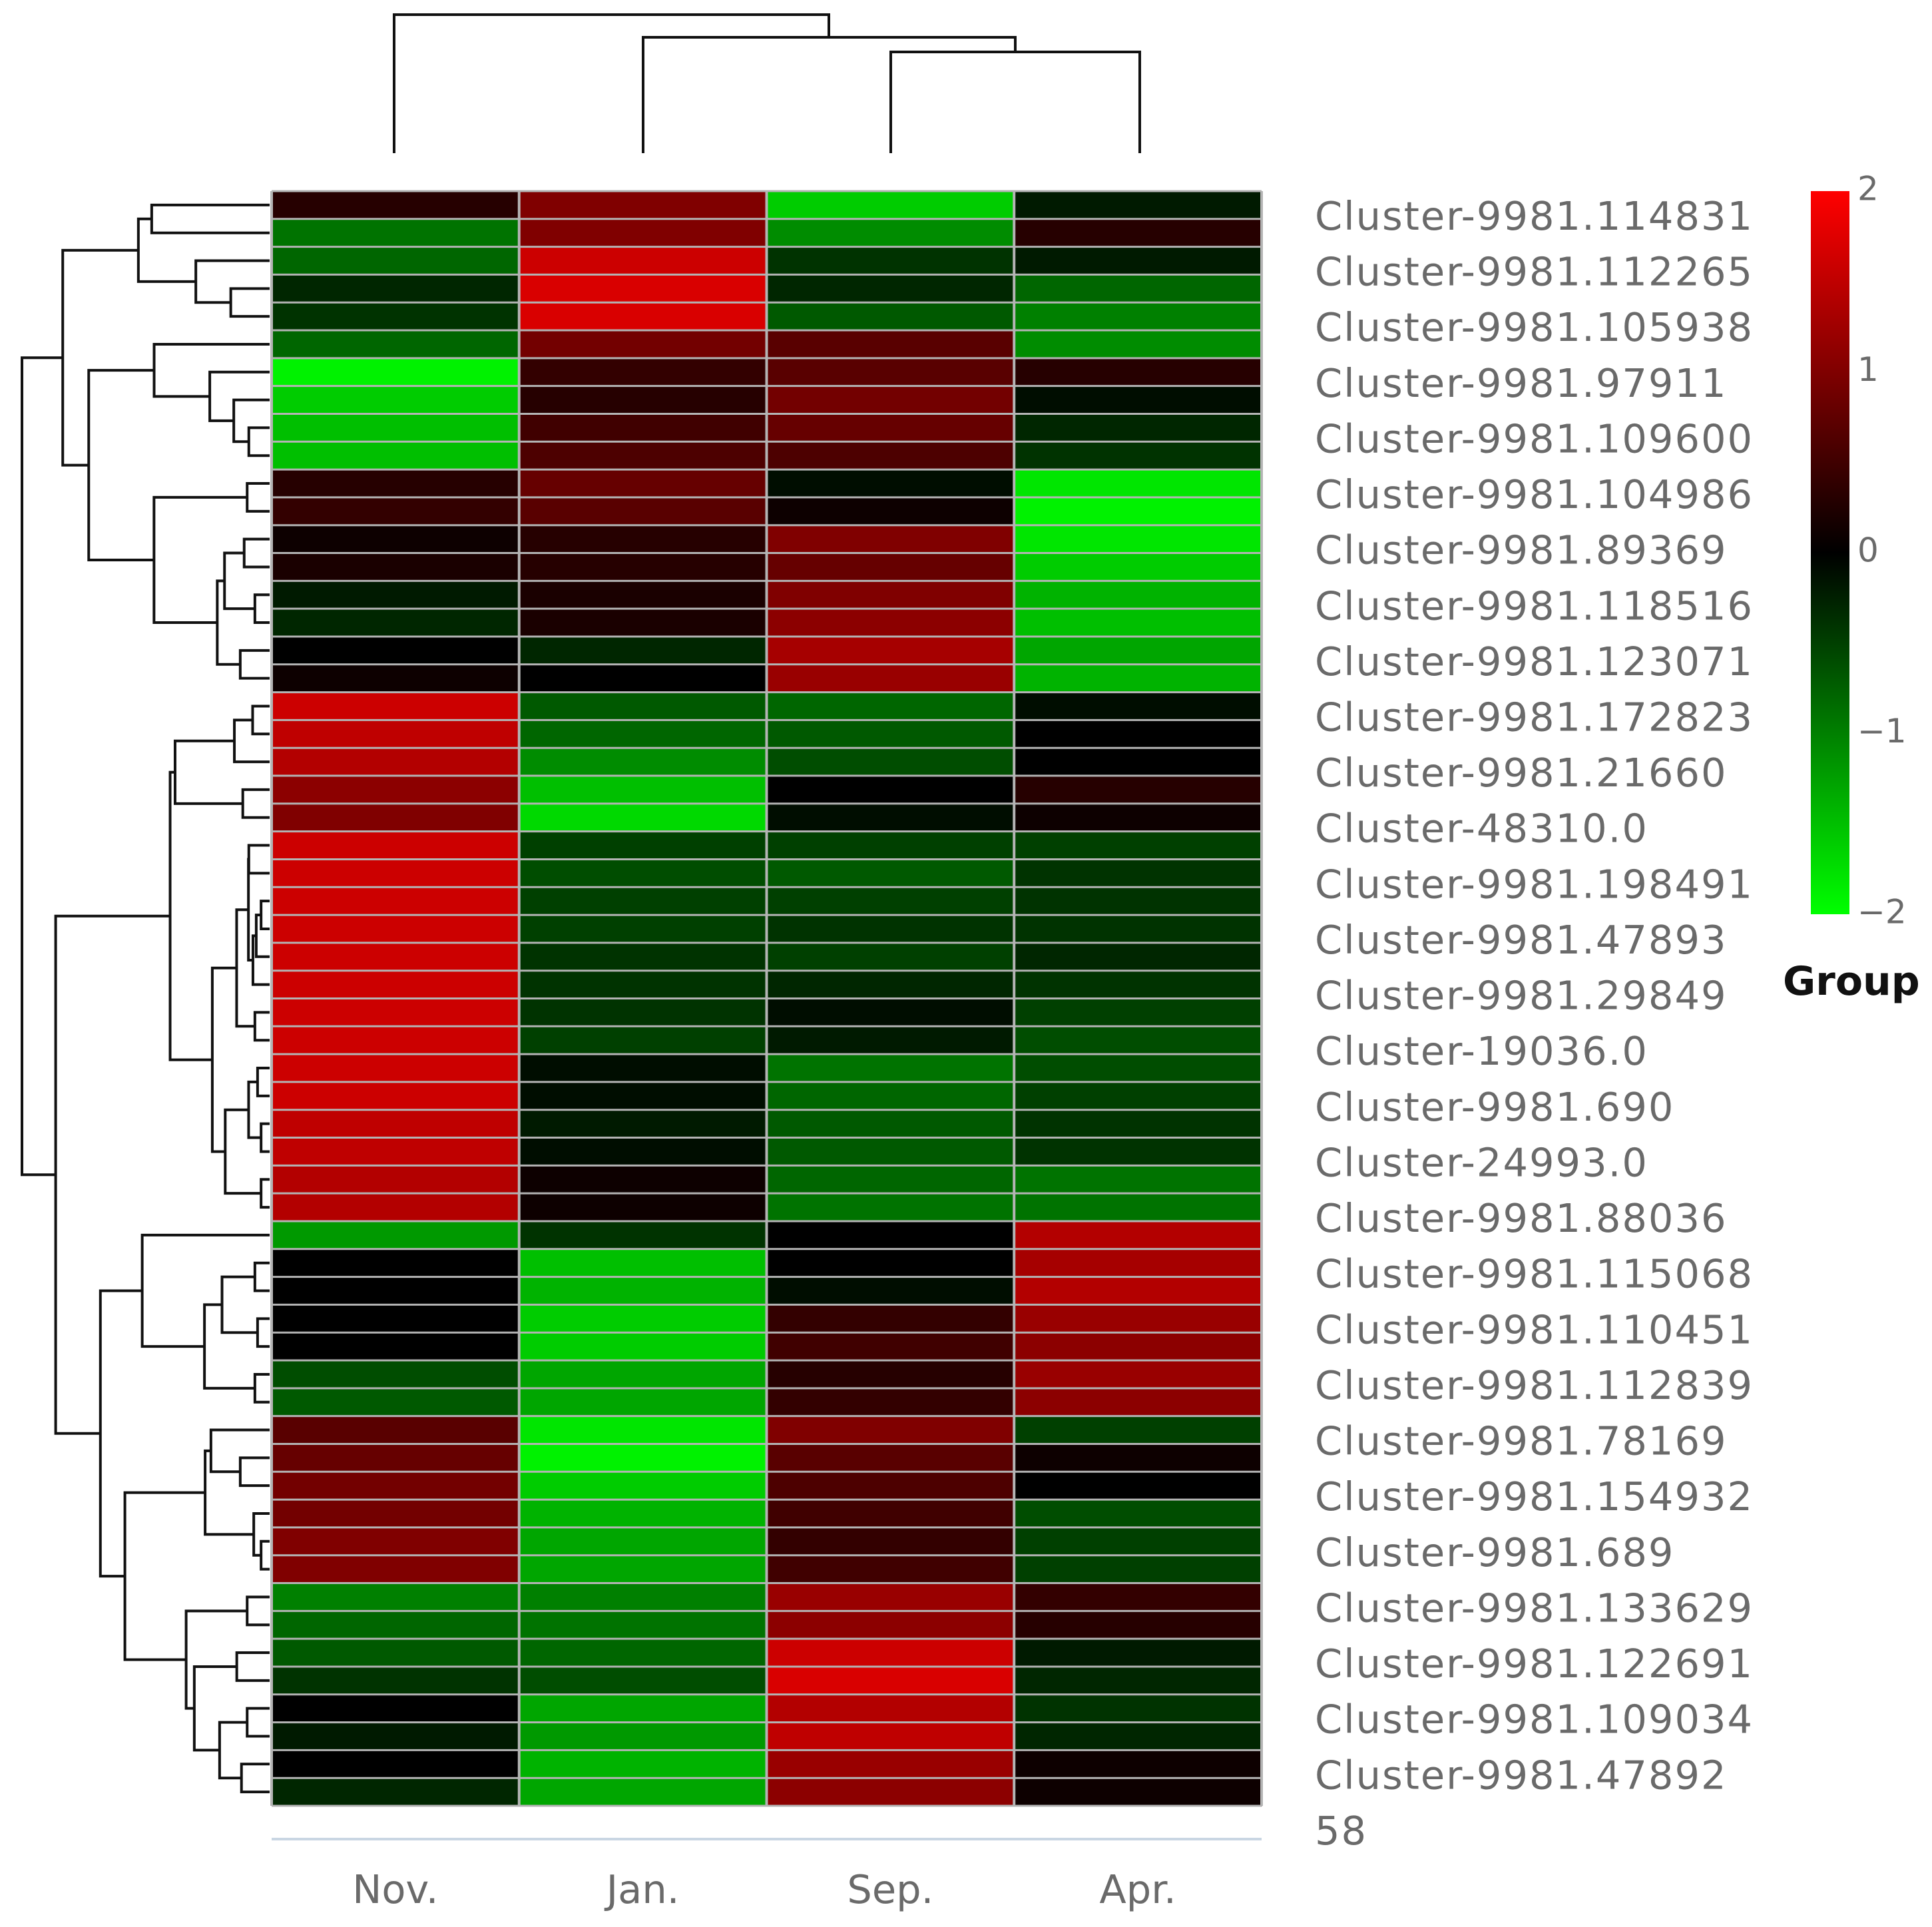 The height and width of the screenshot is (1927, 1932). What do you see at coordinates (890, 1096) in the screenshot?
I see `heatmap-cell-r33-sep` at bounding box center [890, 1096].